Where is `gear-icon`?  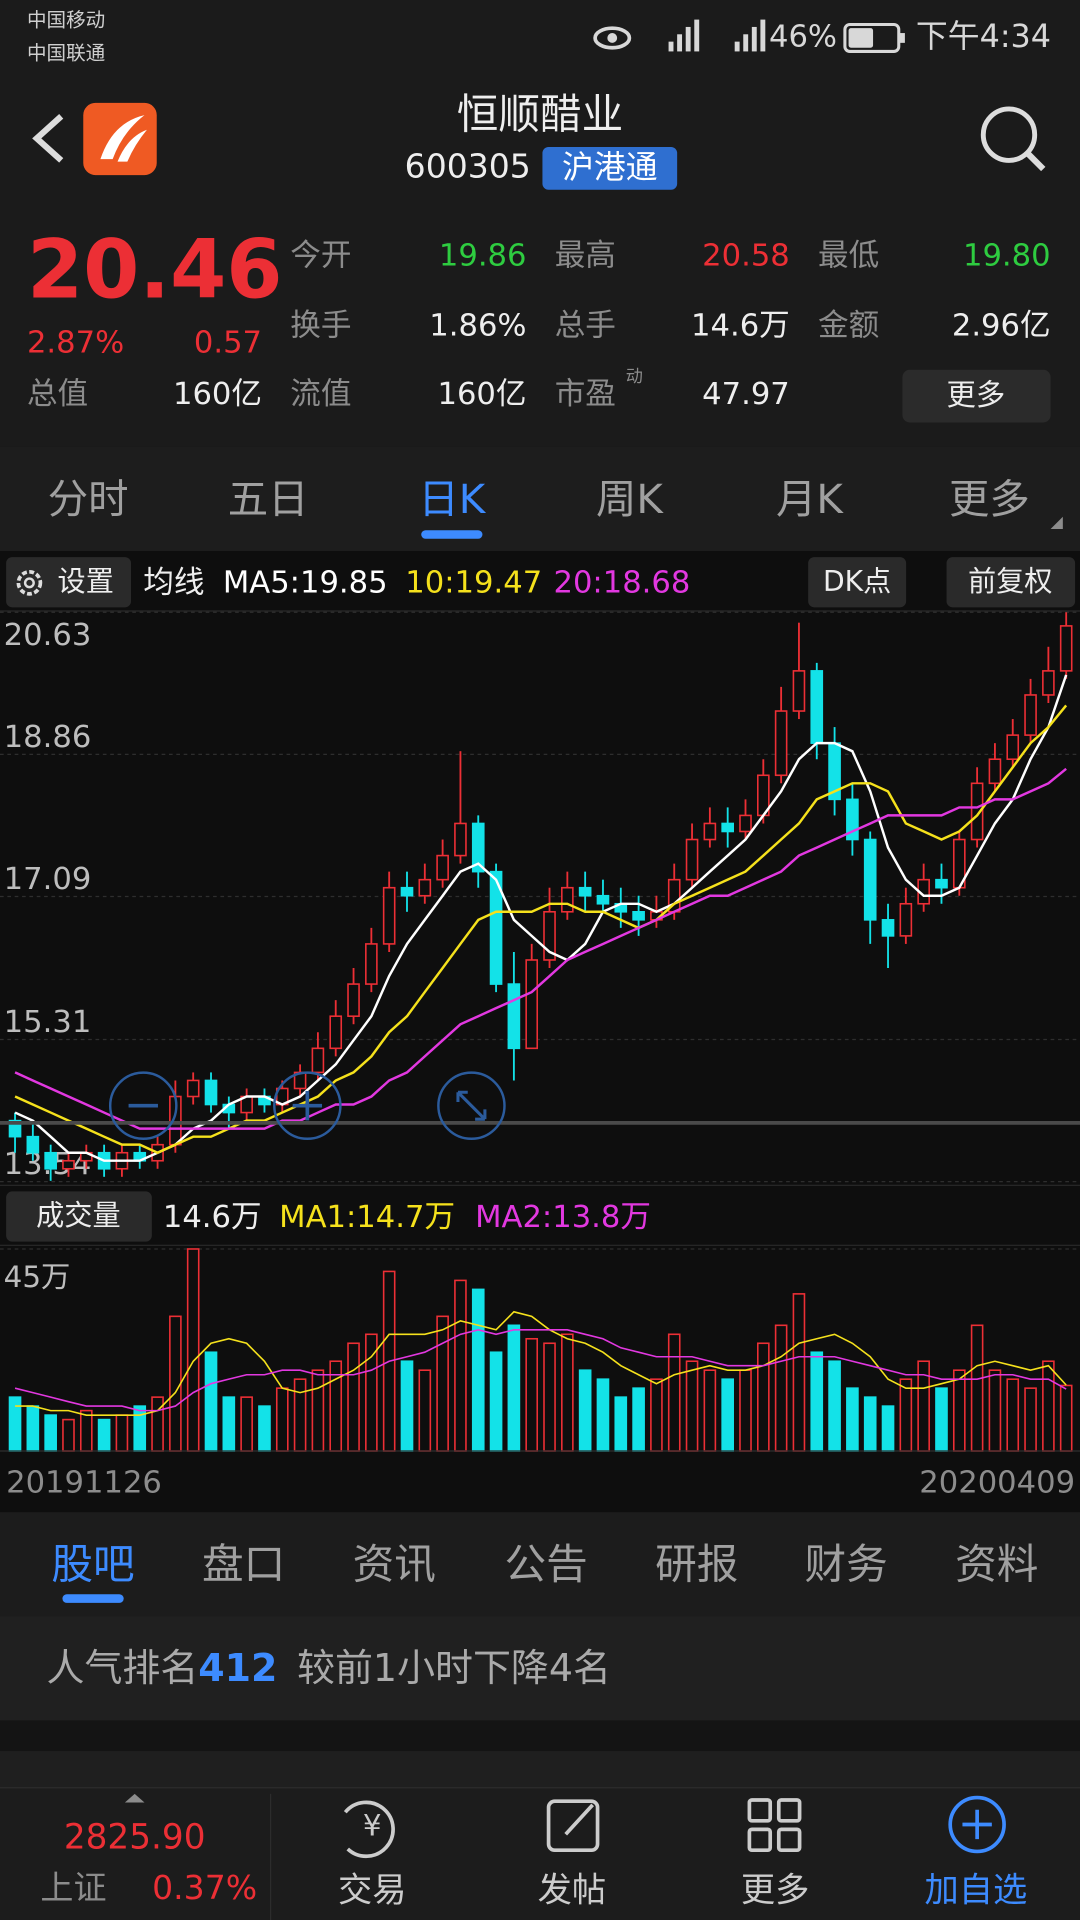
gear-icon is located at coordinates (29, 583).